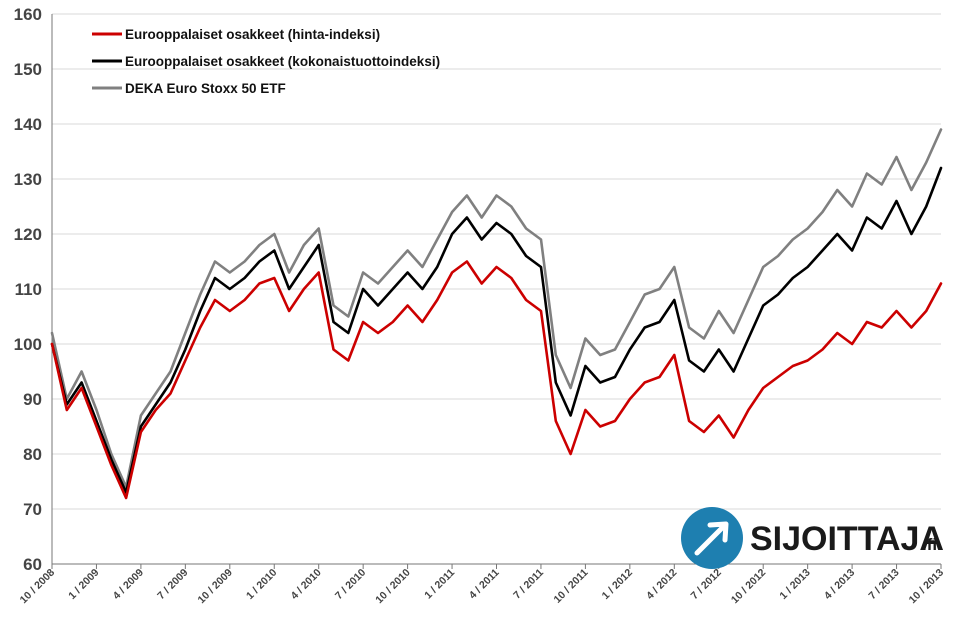 The height and width of the screenshot is (641, 966). I want to click on x-tick-label: 4 / 2013, so click(839, 584).